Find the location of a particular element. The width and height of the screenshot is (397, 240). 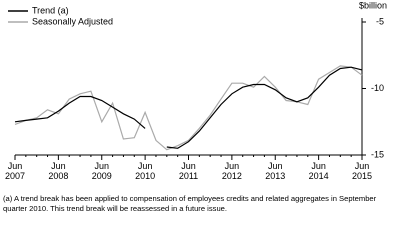

x-tick-label: Jun 2007 is located at coordinates (15, 171).